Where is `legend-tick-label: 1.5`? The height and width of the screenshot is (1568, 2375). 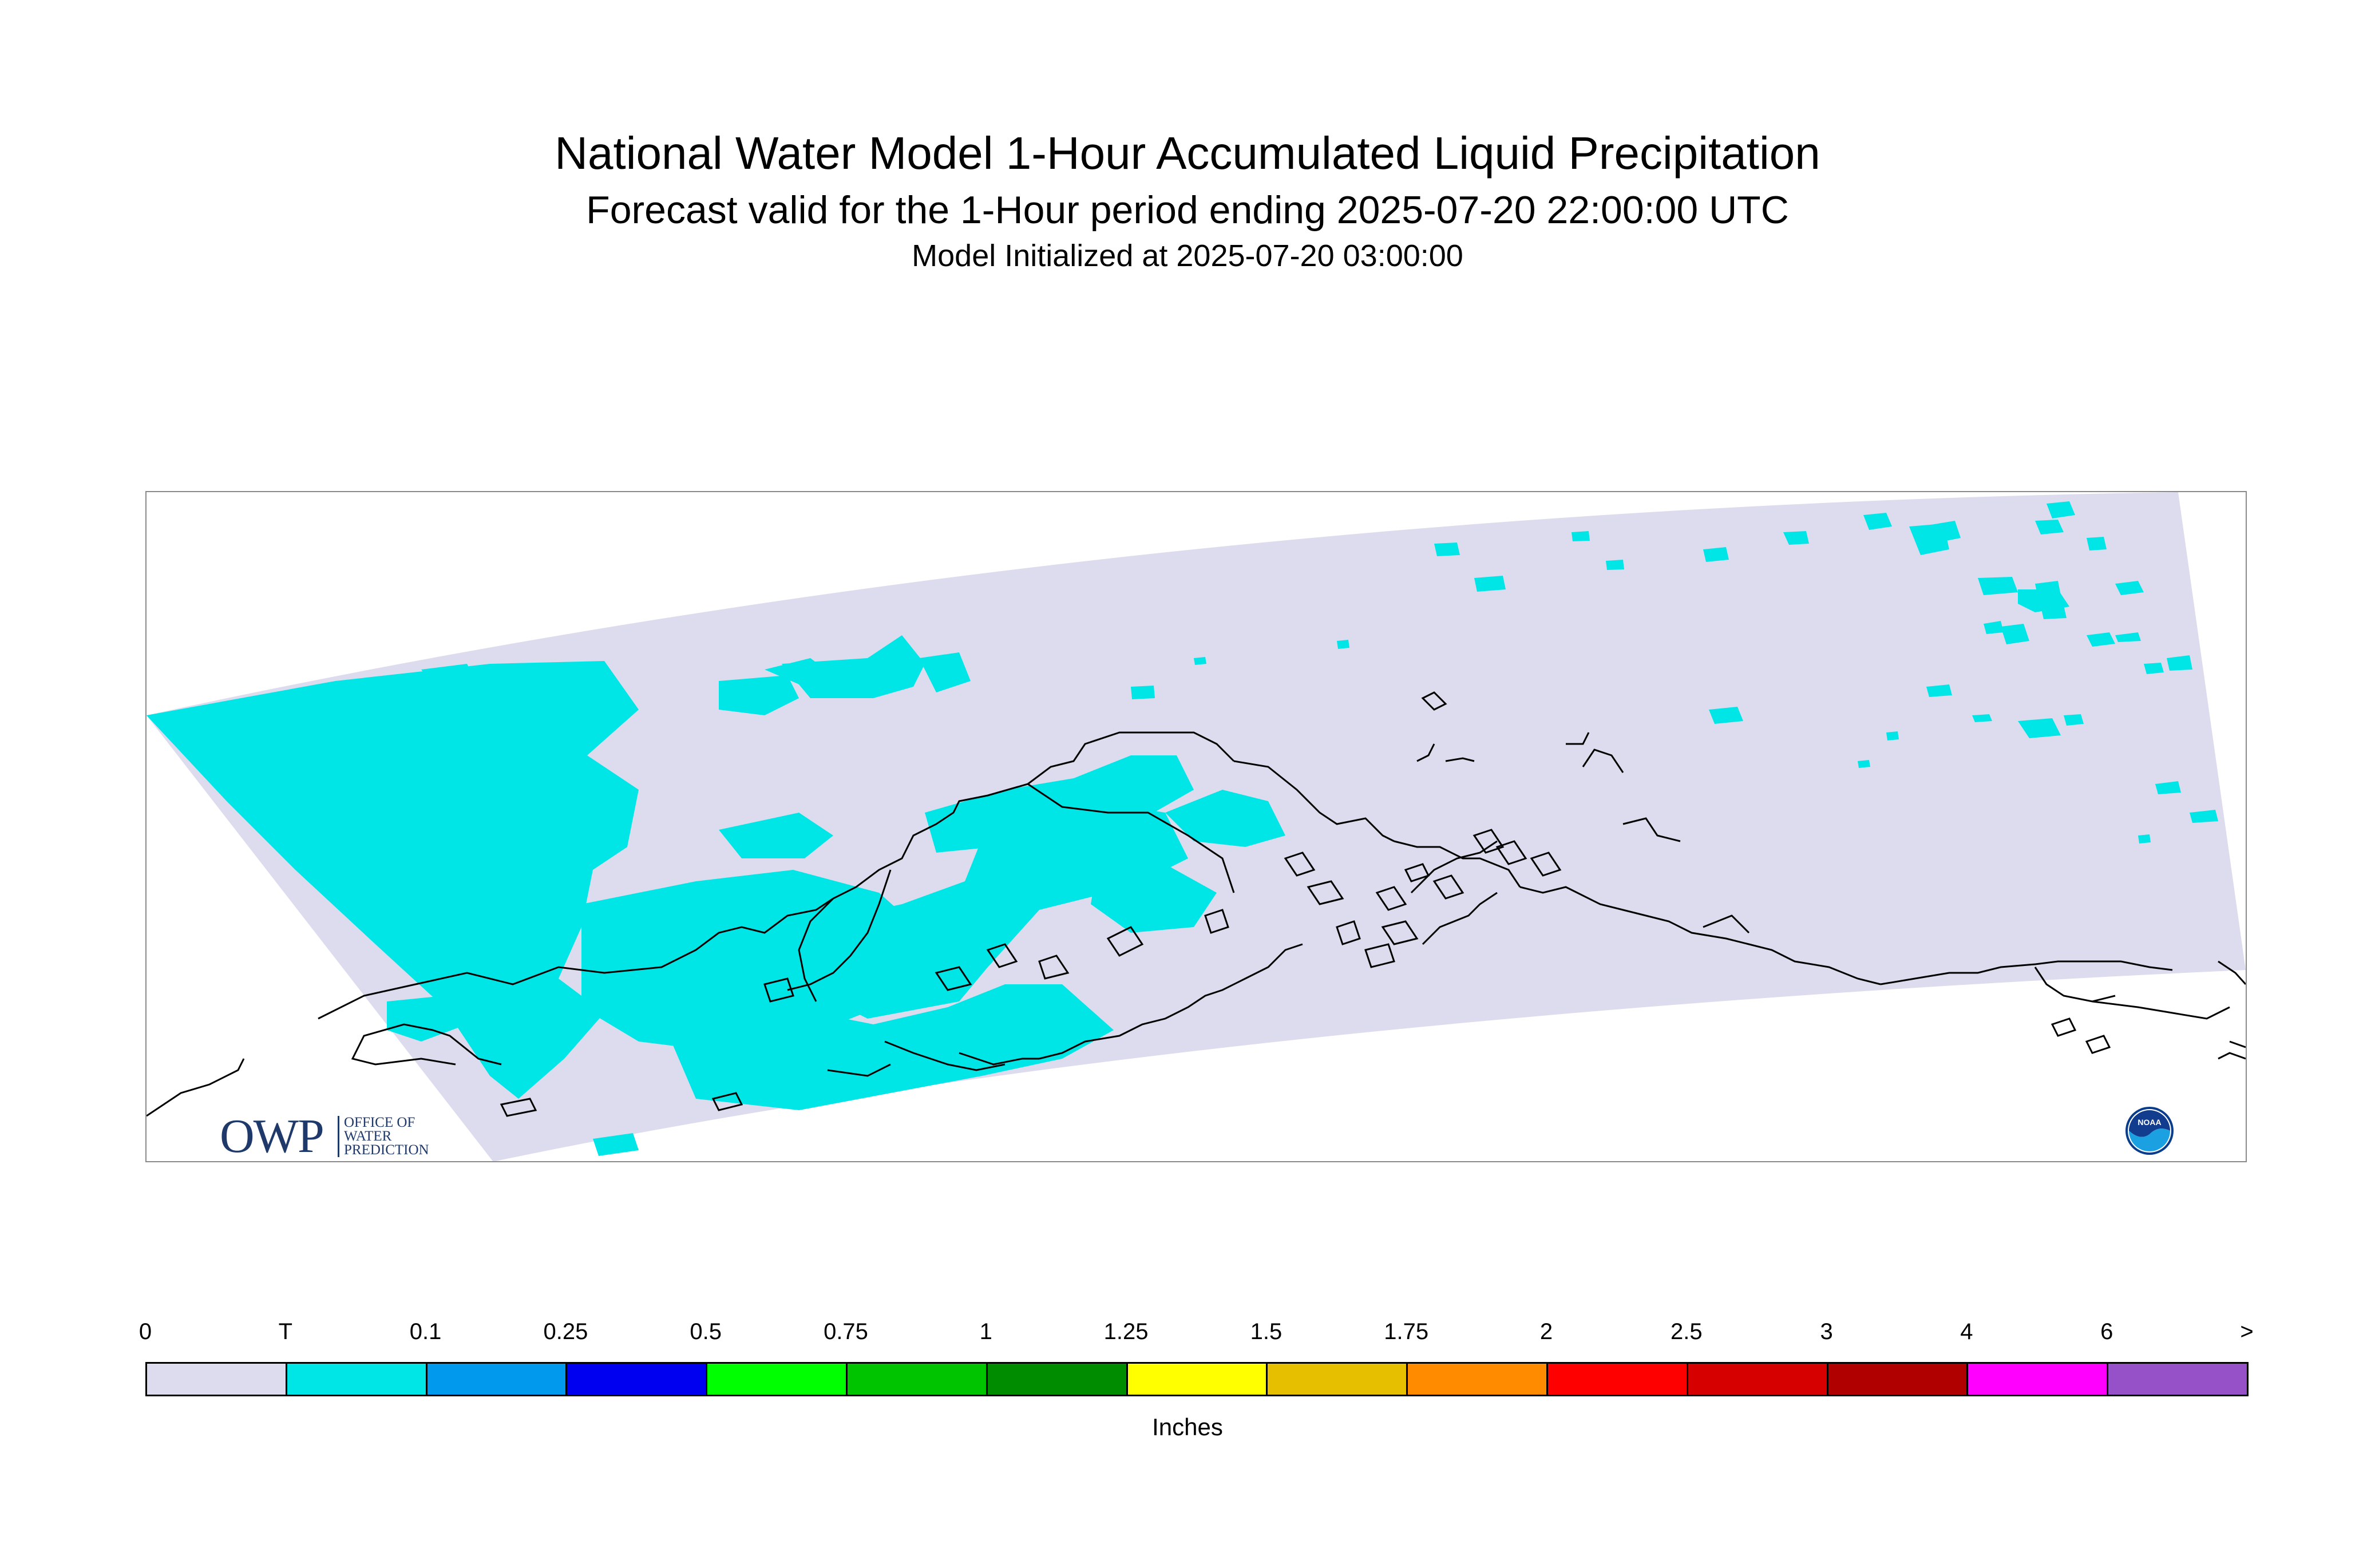
legend-tick-label: 1.5 is located at coordinates (1266, 1331).